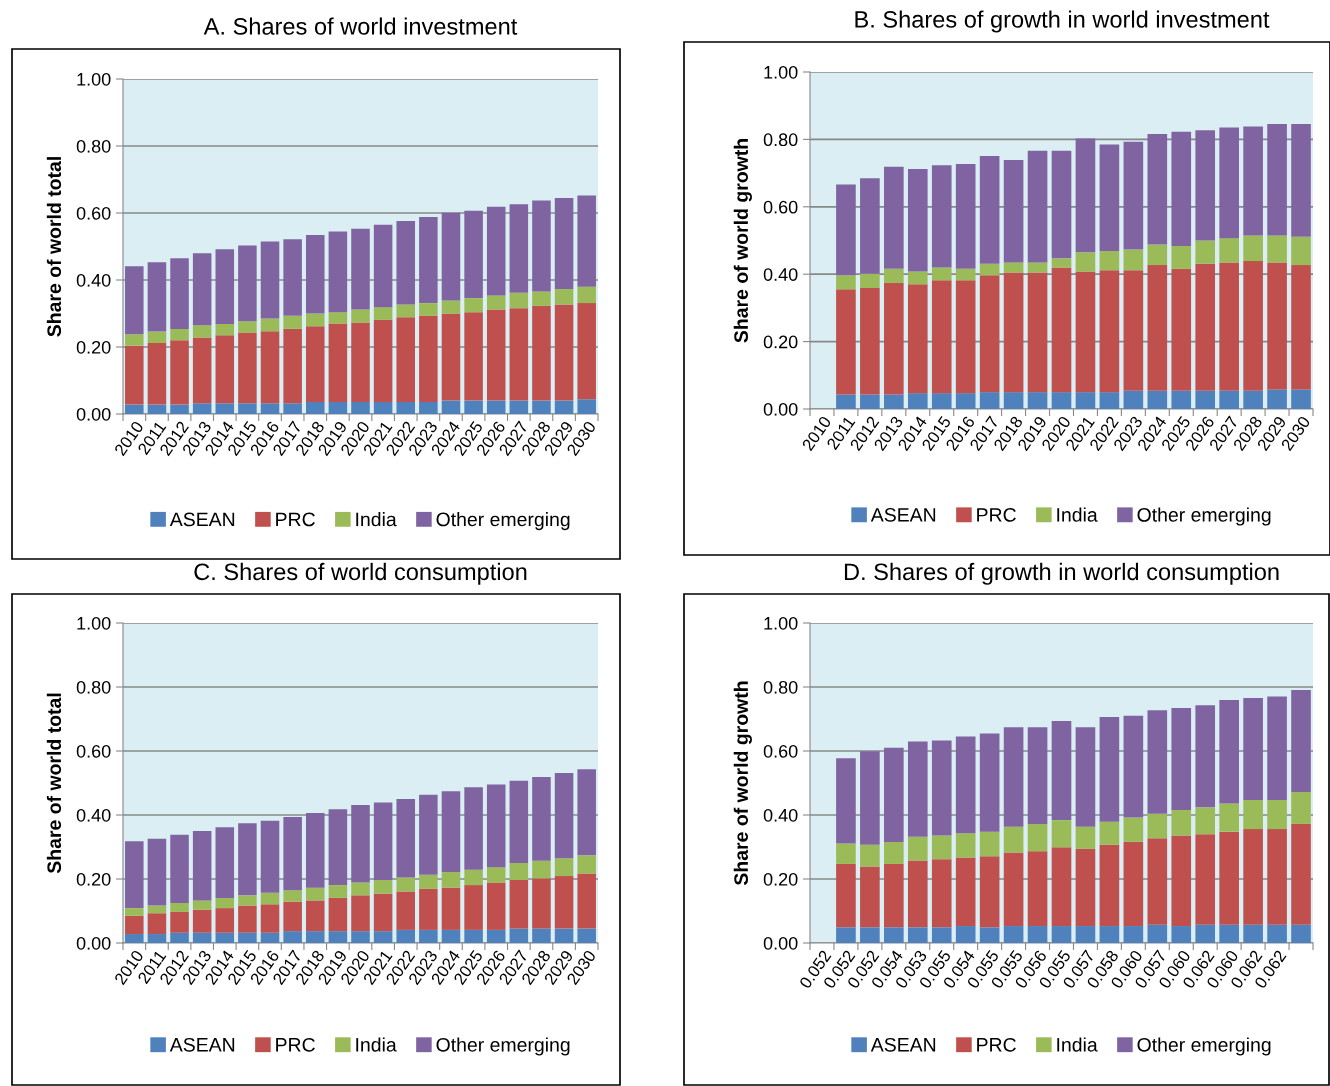  I want to click on y-tick-label: 1.00, so click(781, 72).